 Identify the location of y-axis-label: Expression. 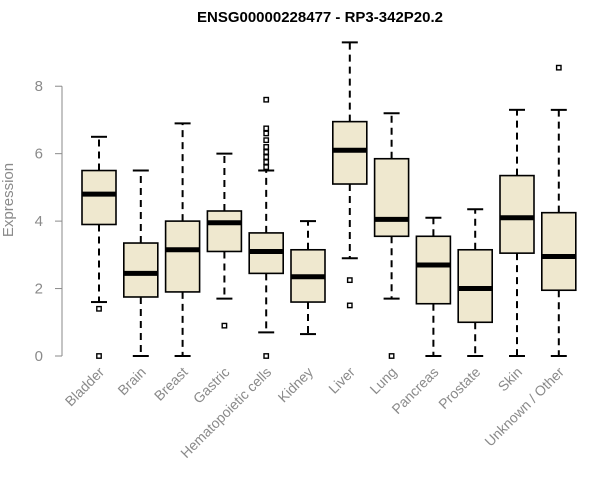
(8, 200).